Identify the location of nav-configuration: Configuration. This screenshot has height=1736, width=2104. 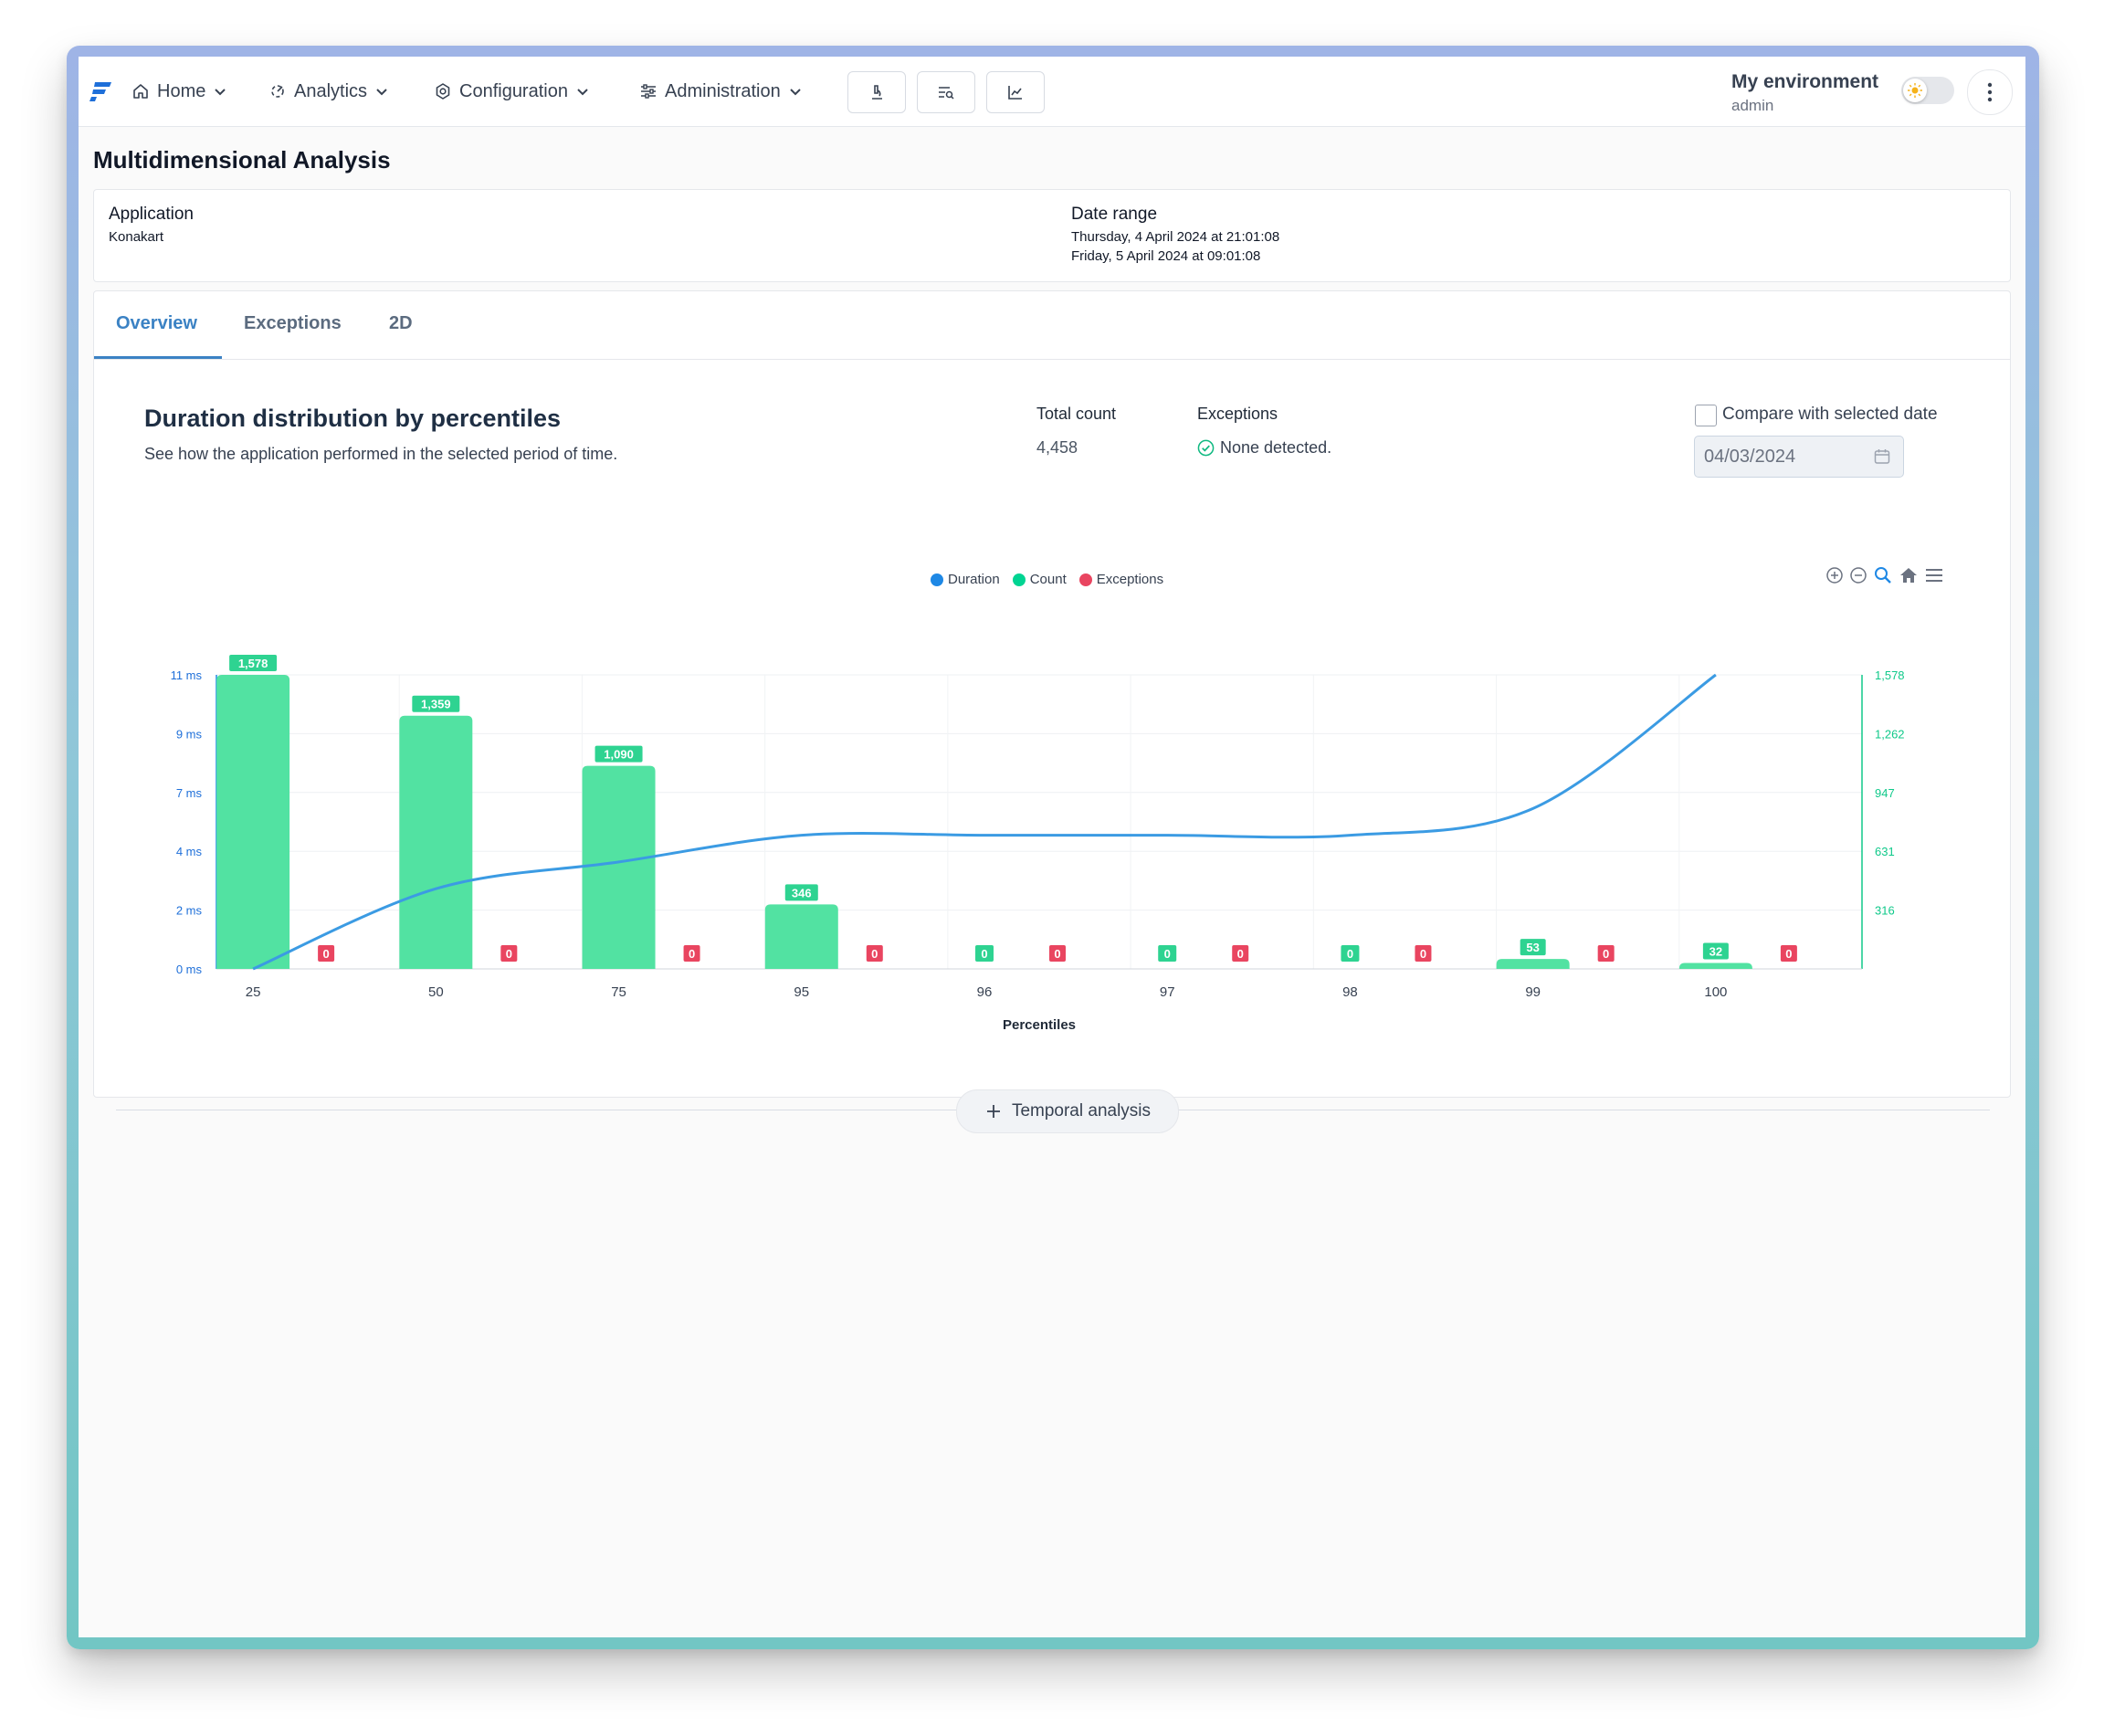
(512, 91).